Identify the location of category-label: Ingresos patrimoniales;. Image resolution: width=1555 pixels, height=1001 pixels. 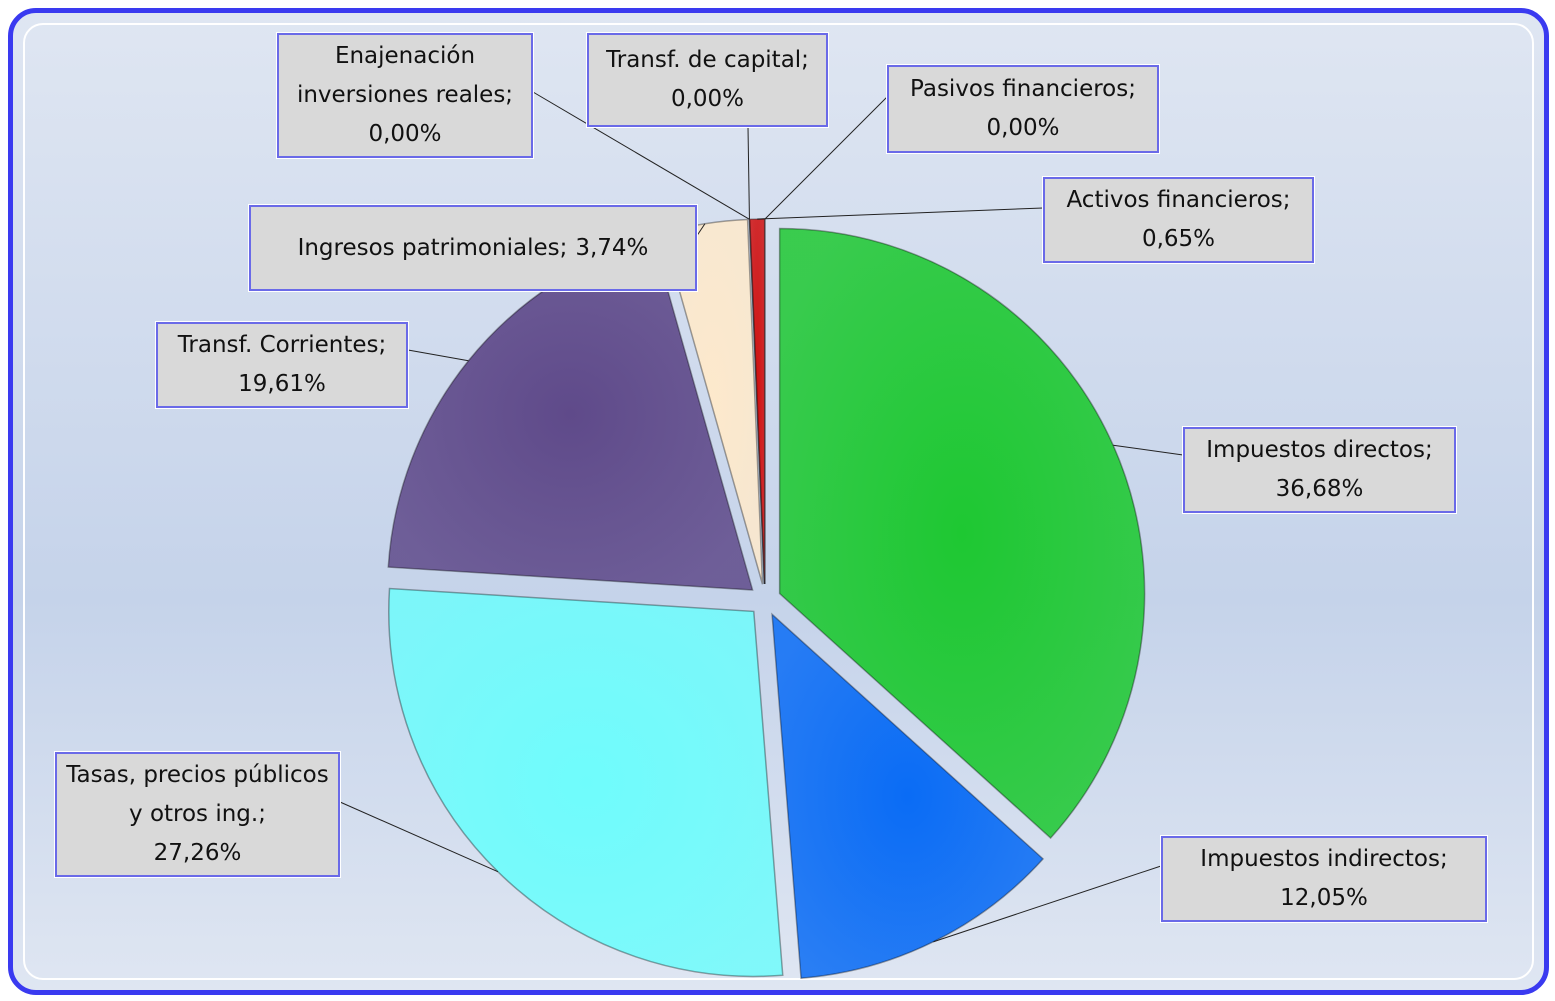
(432, 247).